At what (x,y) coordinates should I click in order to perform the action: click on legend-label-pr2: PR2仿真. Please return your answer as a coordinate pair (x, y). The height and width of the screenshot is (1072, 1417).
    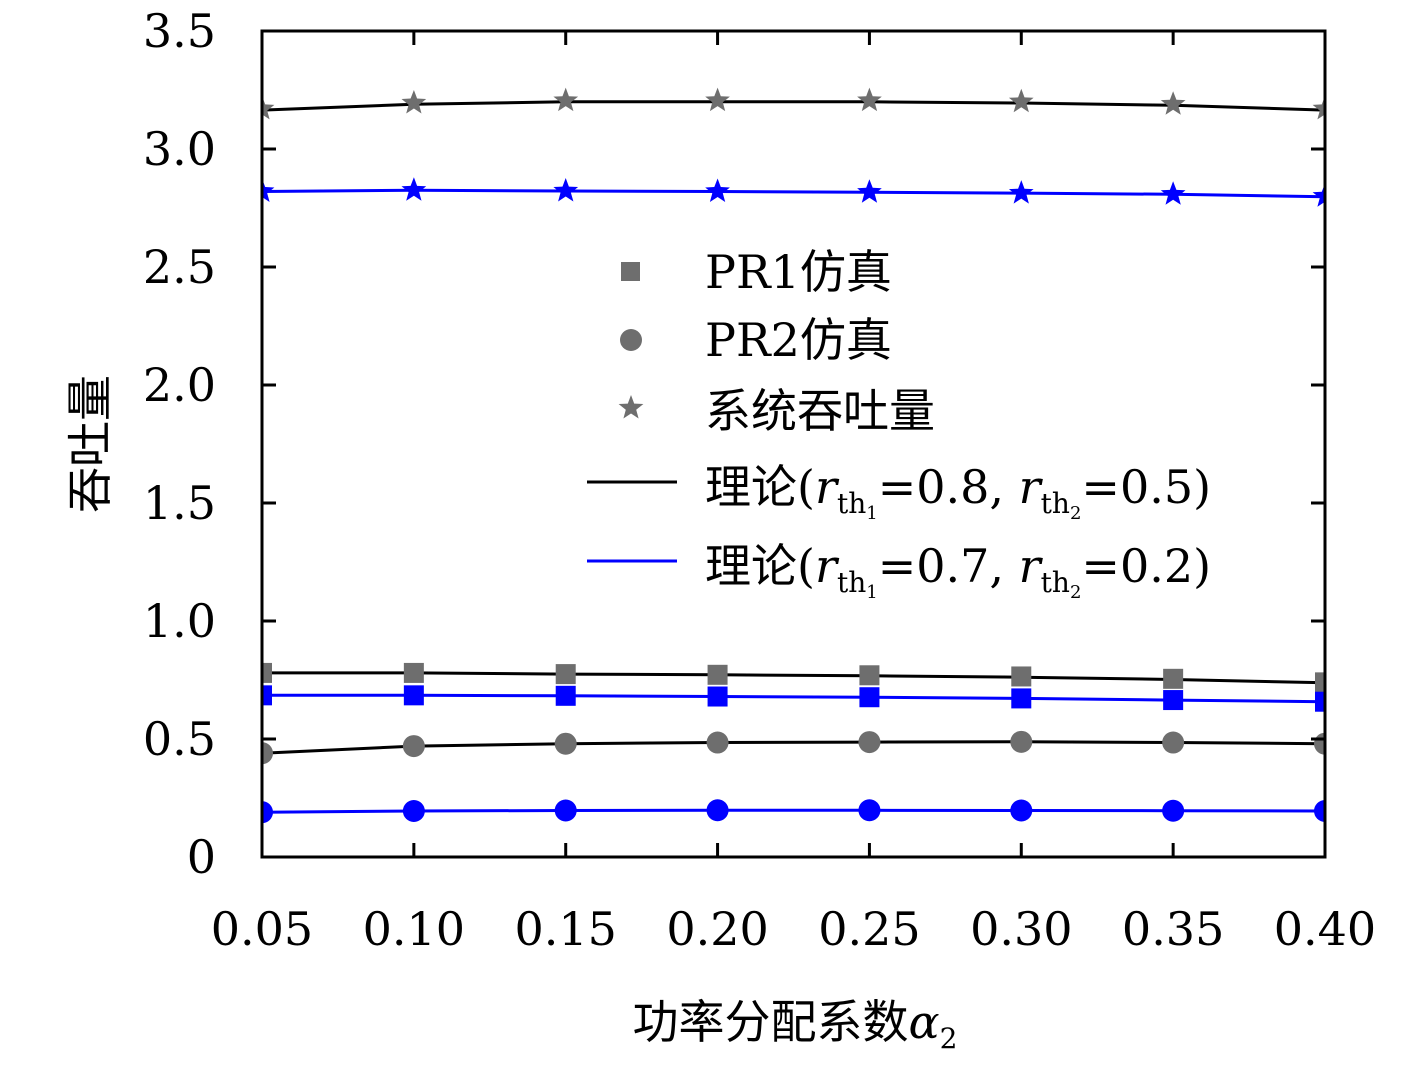
    Looking at the image, I should click on (798, 340).